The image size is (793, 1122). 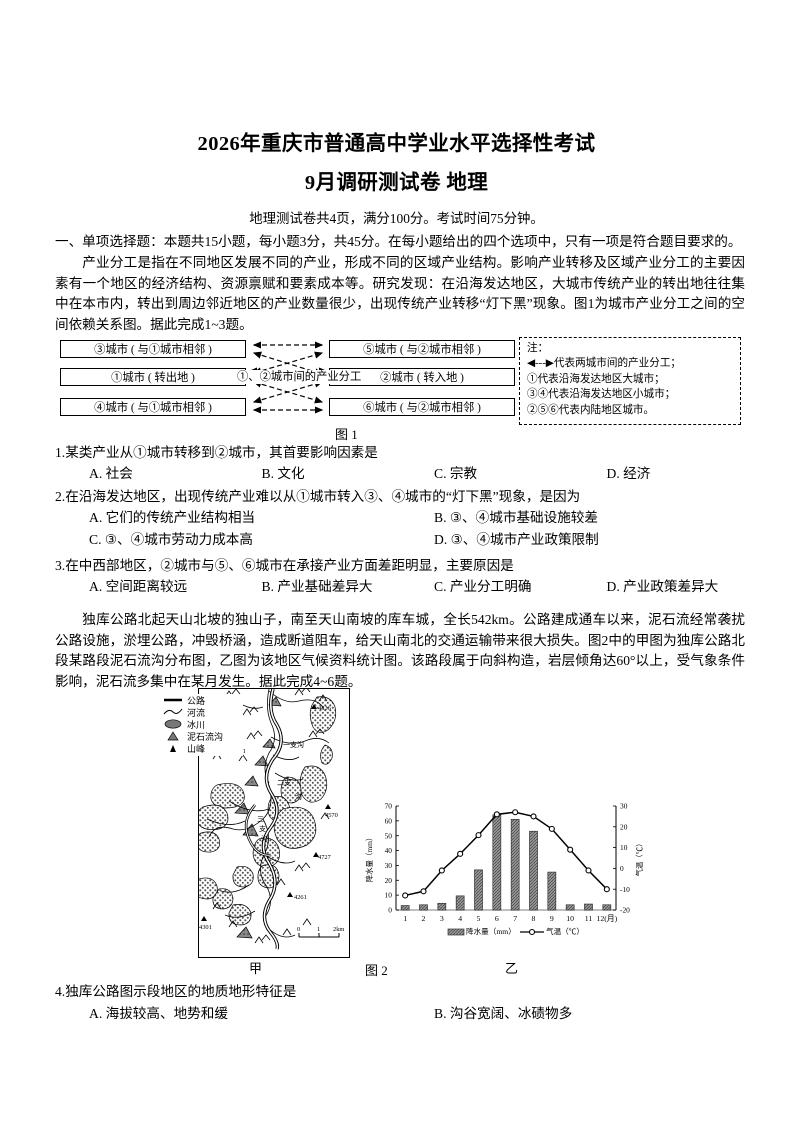 I want to click on question-4-options: A. 海拔较高、地势和缓 B. 沟谷宽阔、冰碛物多, so click(x=400, y=1014).